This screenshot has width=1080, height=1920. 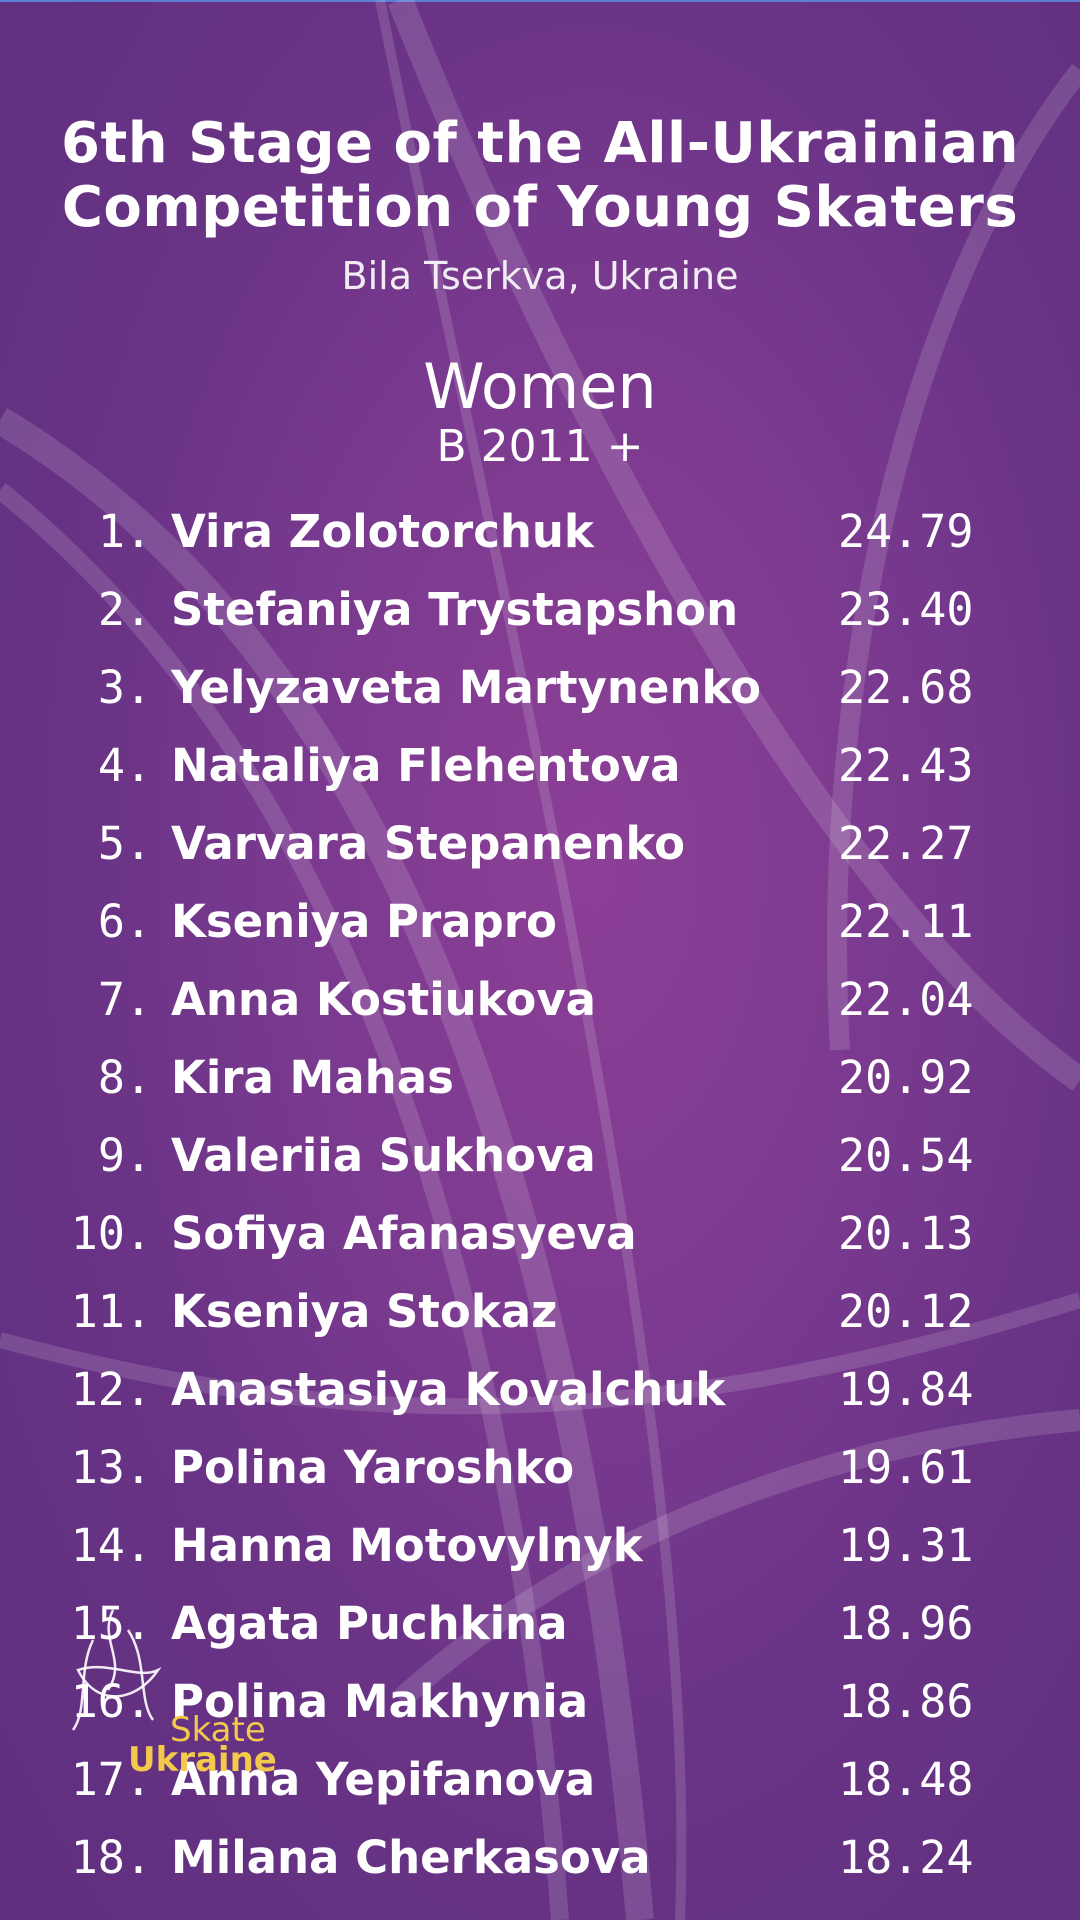 What do you see at coordinates (906, 921) in the screenshot?
I see `result-score: 22.11` at bounding box center [906, 921].